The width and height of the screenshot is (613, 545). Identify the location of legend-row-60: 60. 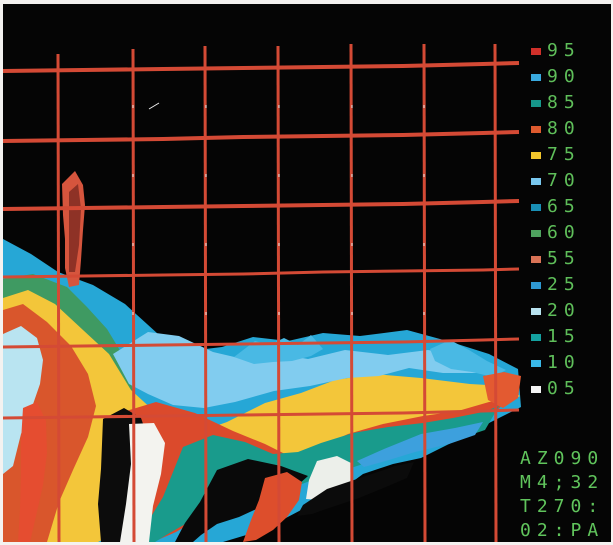
(571, 233).